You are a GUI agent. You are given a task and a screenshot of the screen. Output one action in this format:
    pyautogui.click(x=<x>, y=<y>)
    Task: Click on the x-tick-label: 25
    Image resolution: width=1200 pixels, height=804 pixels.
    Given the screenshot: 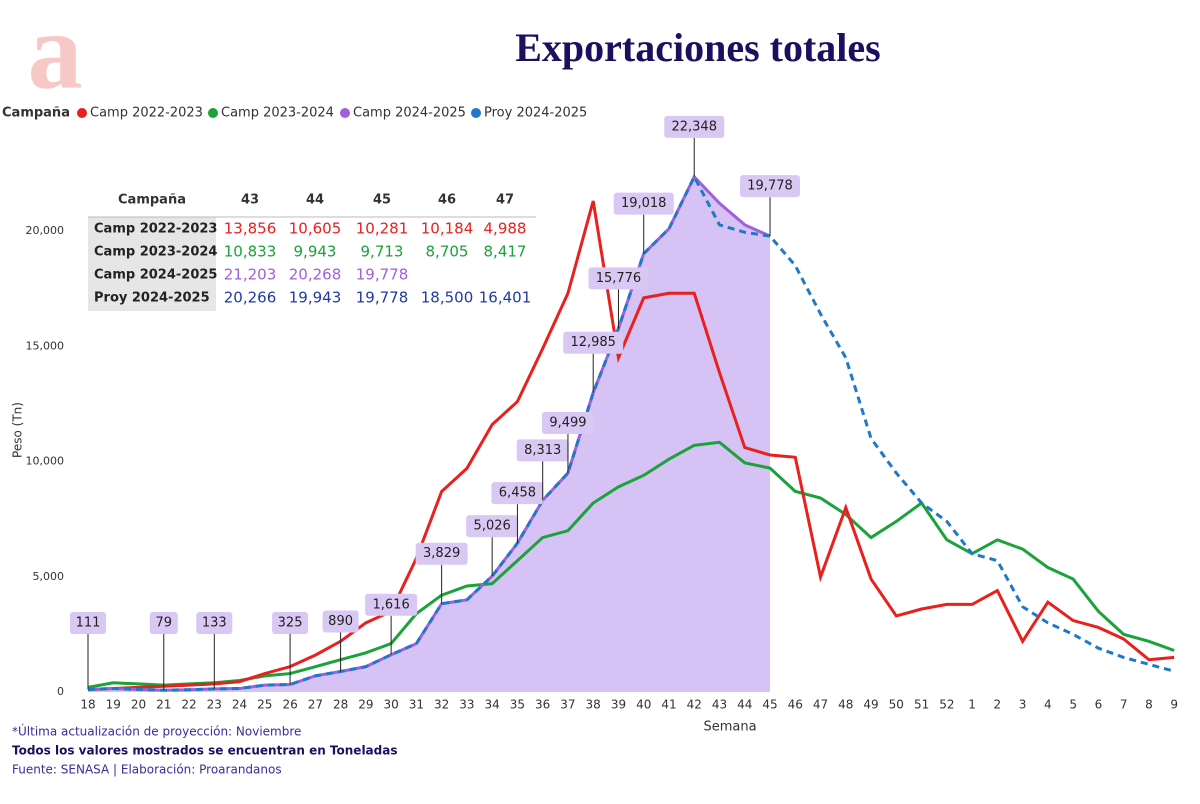 What is the action you would take?
    pyautogui.click(x=264, y=705)
    